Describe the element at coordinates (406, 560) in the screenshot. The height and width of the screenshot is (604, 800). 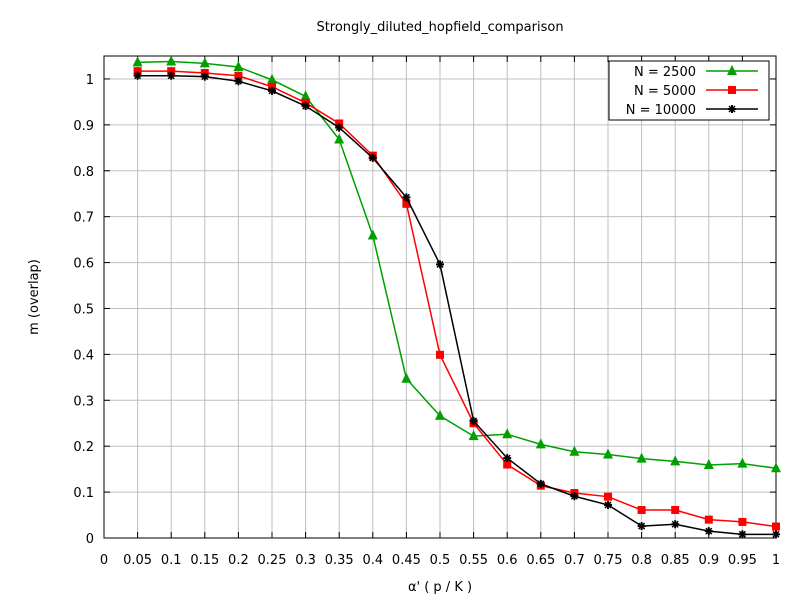
I see `x-tick-label: 0.45` at that location.